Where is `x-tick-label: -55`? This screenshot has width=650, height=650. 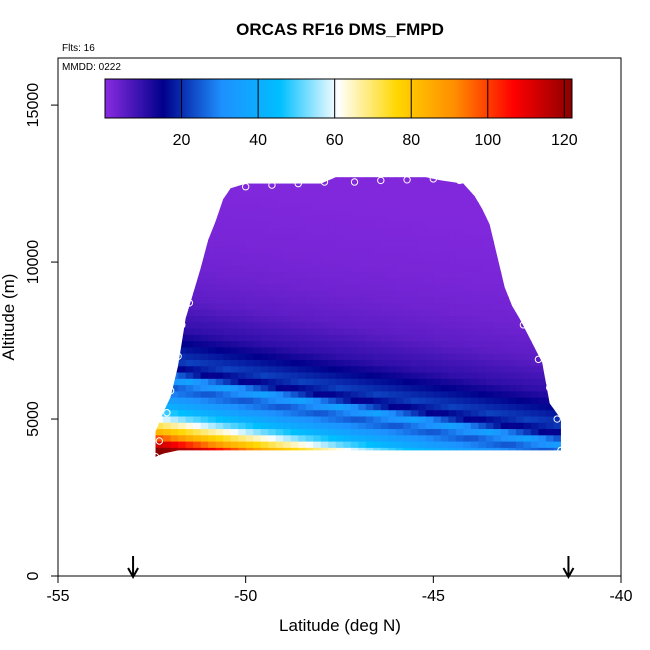 x-tick-label: -55 is located at coordinates (57, 596).